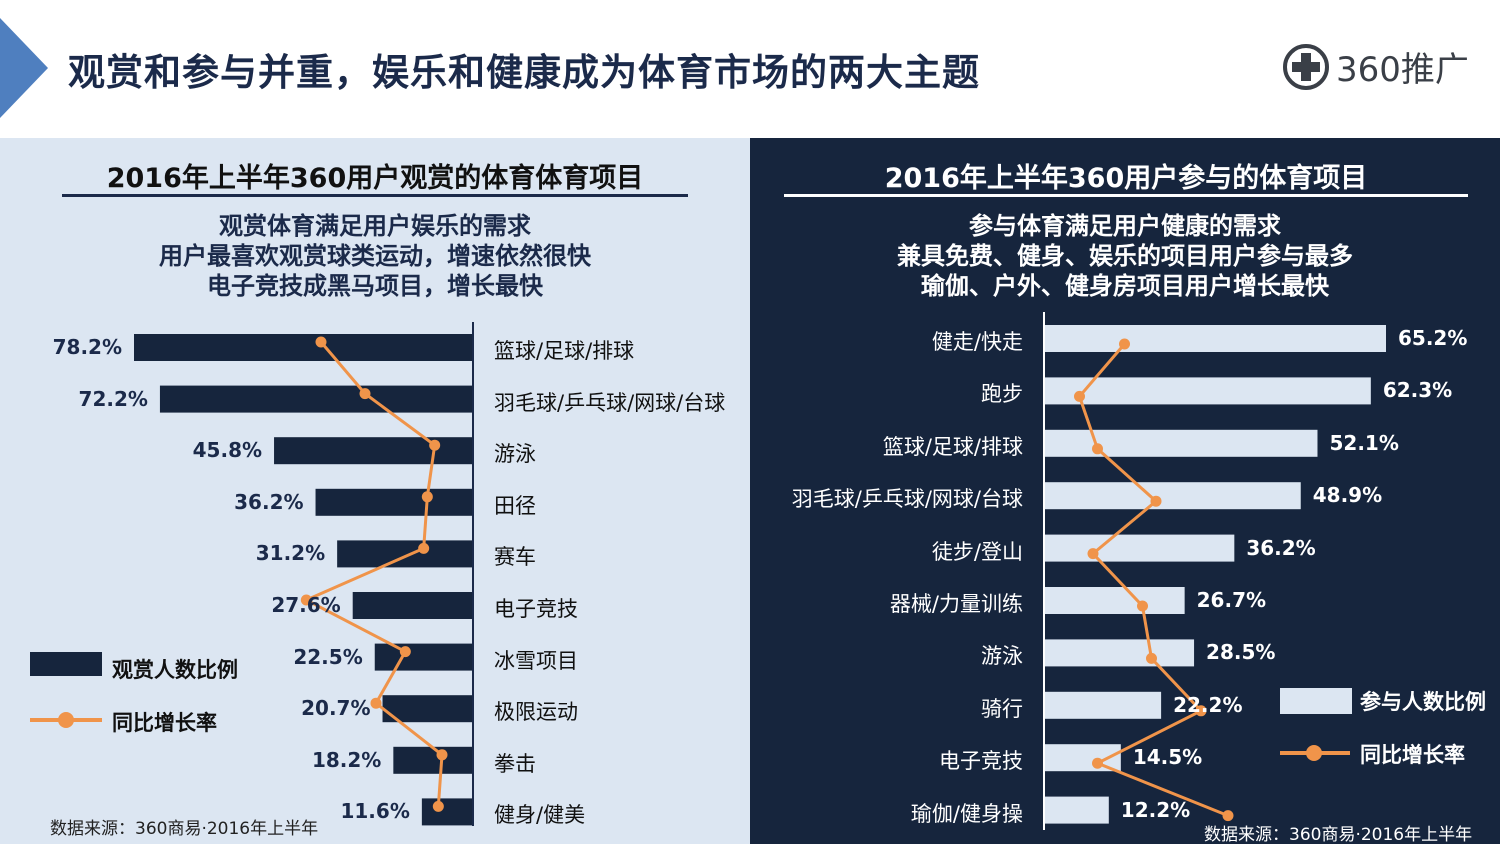  What do you see at coordinates (977, 551) in the screenshot?
I see `right-category-label: 徒步/登山` at bounding box center [977, 551].